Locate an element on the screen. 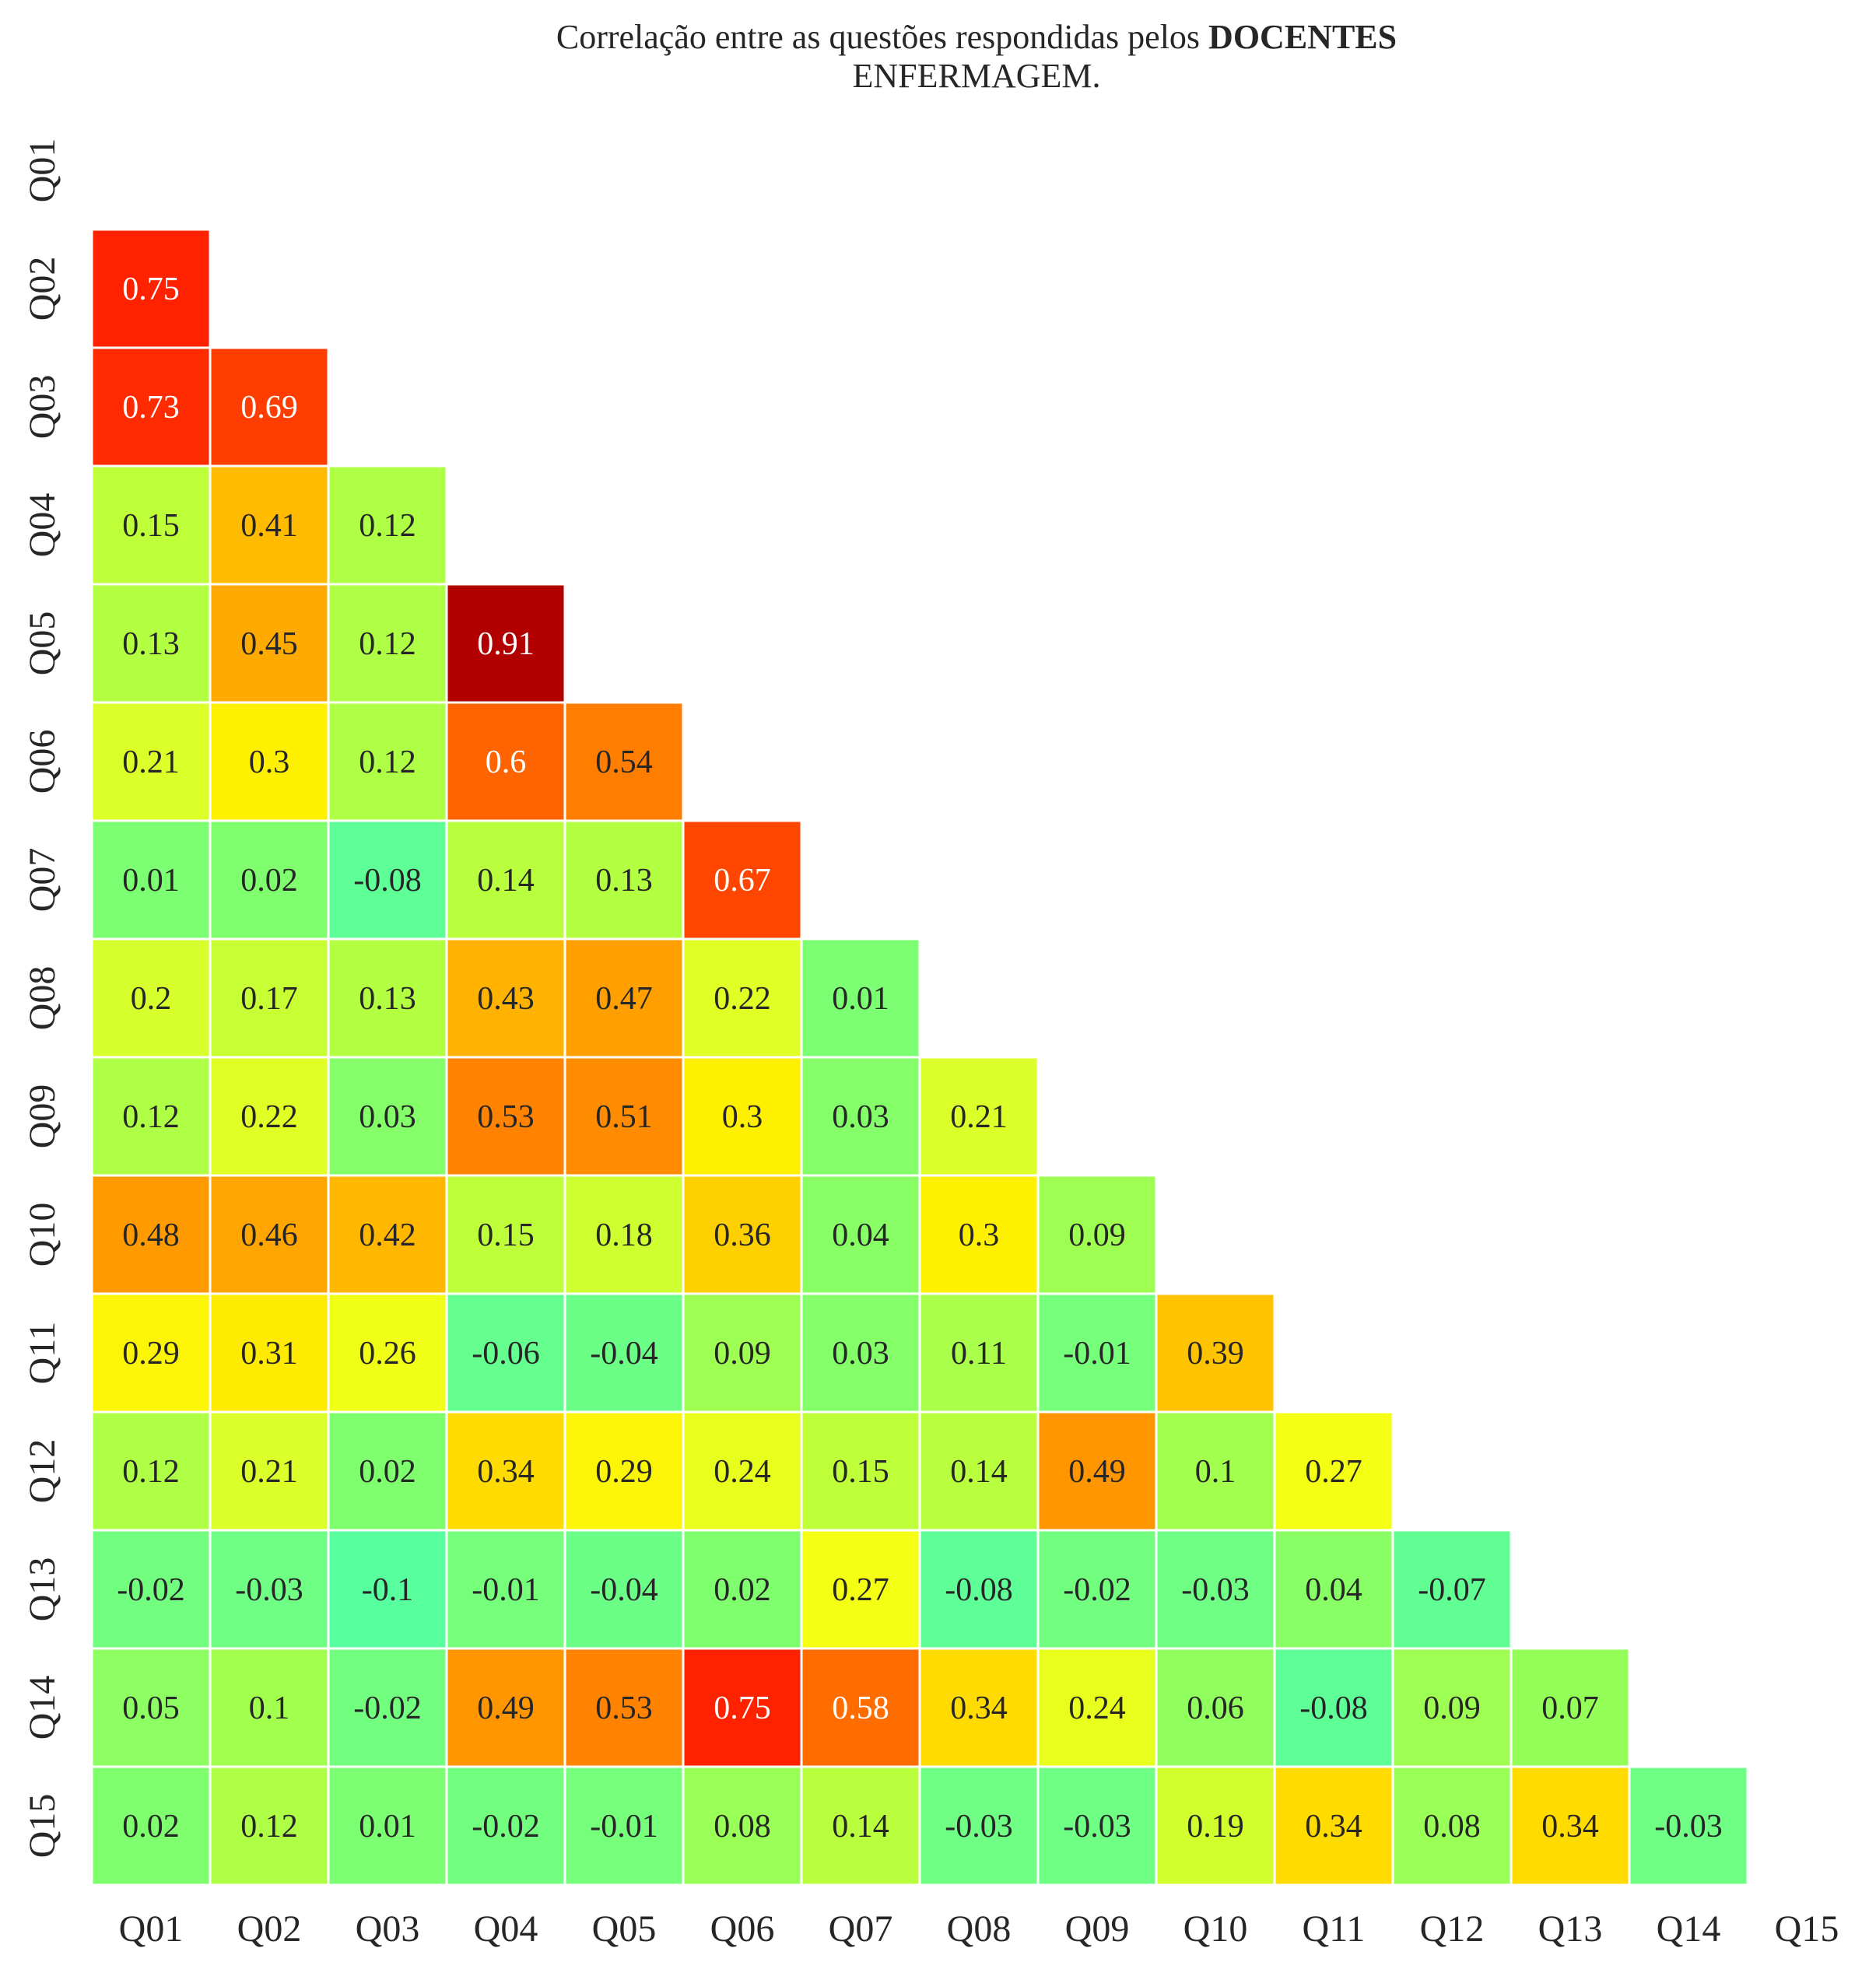 The width and height of the screenshot is (1876, 1962). cell-value-Q13-Q04: -0.01 is located at coordinates (506, 1590).